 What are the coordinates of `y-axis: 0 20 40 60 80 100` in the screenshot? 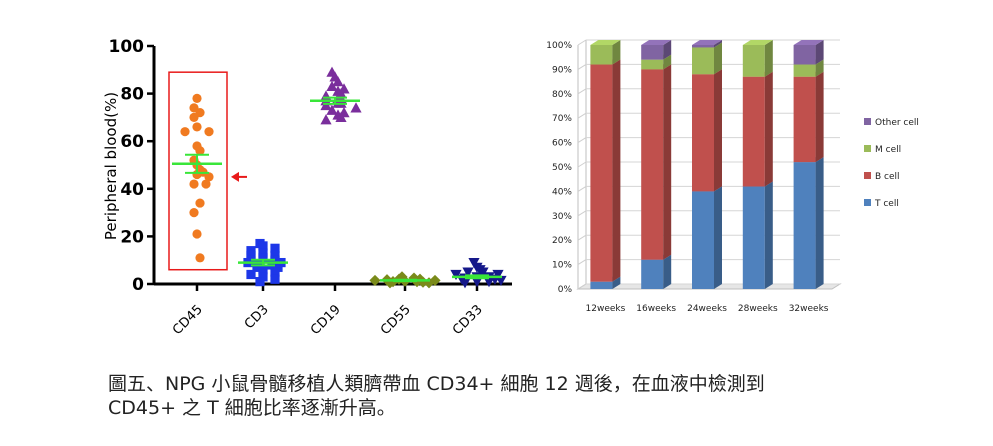 It's located at (132, 166).